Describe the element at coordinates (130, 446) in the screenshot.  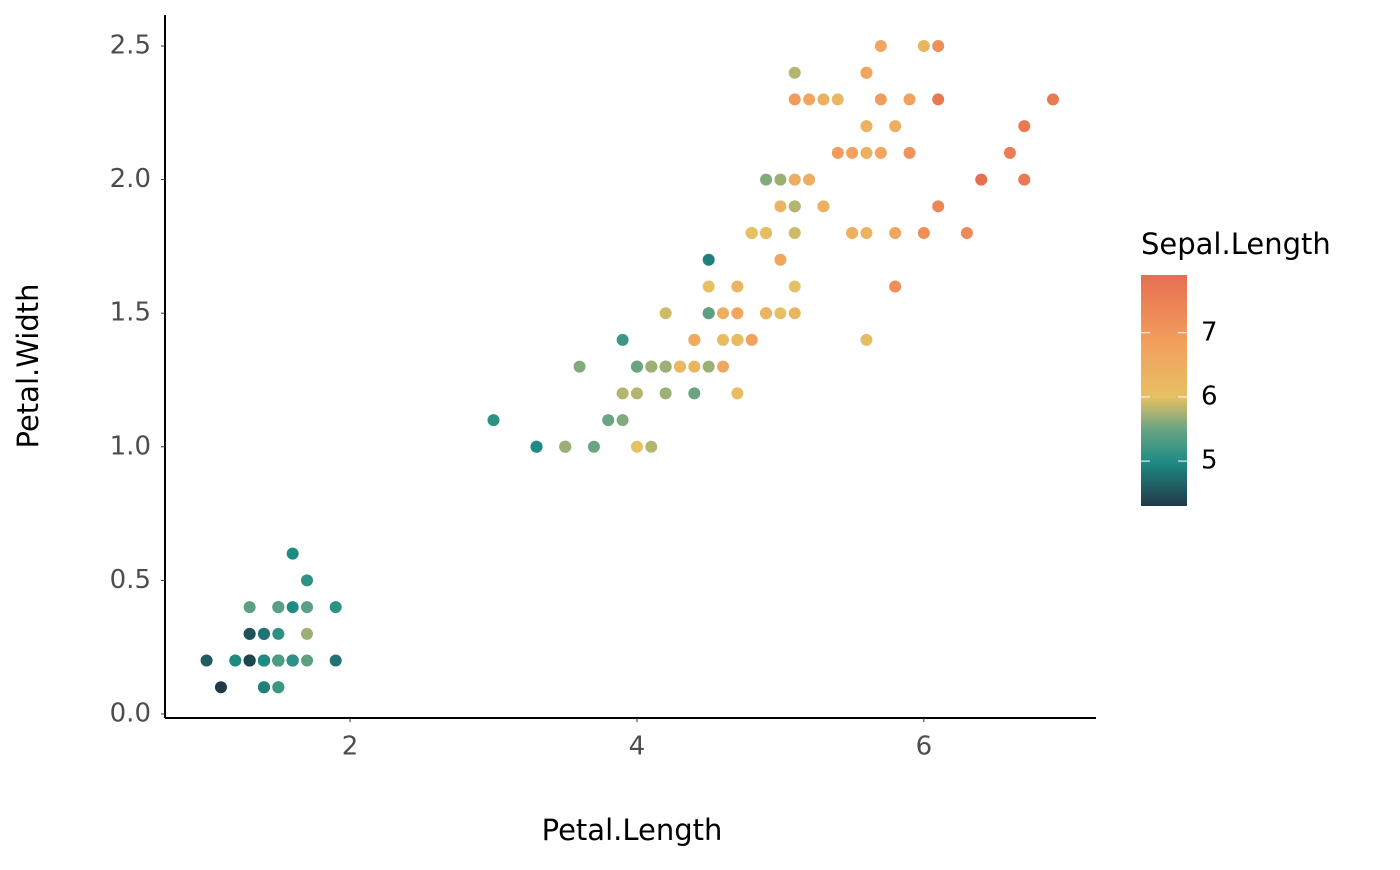
I see `y-tick-label: 1.0` at that location.